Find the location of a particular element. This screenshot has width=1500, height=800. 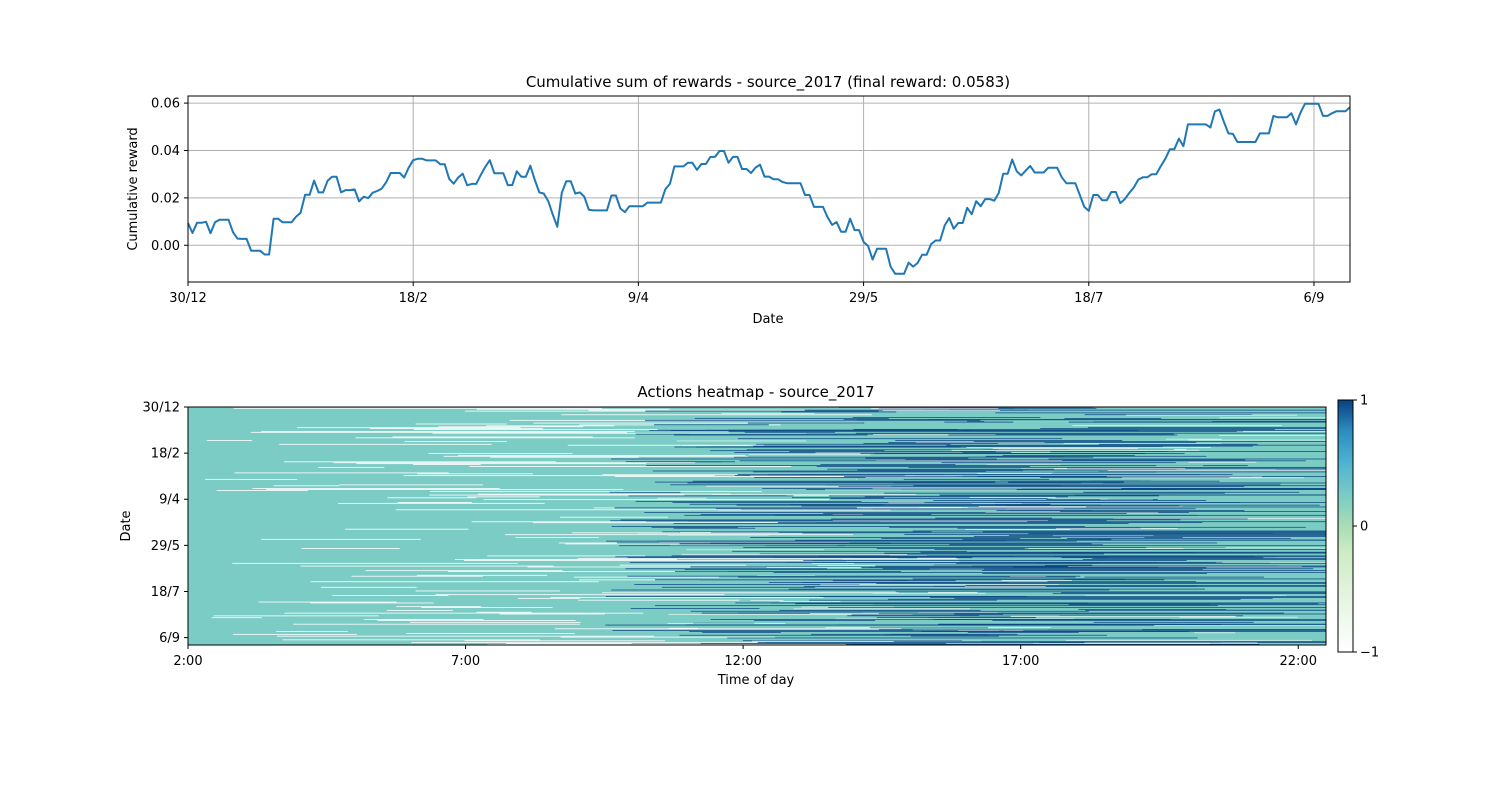

colorbar-ticks: 1 0 −1 is located at coordinates (1366, 527).